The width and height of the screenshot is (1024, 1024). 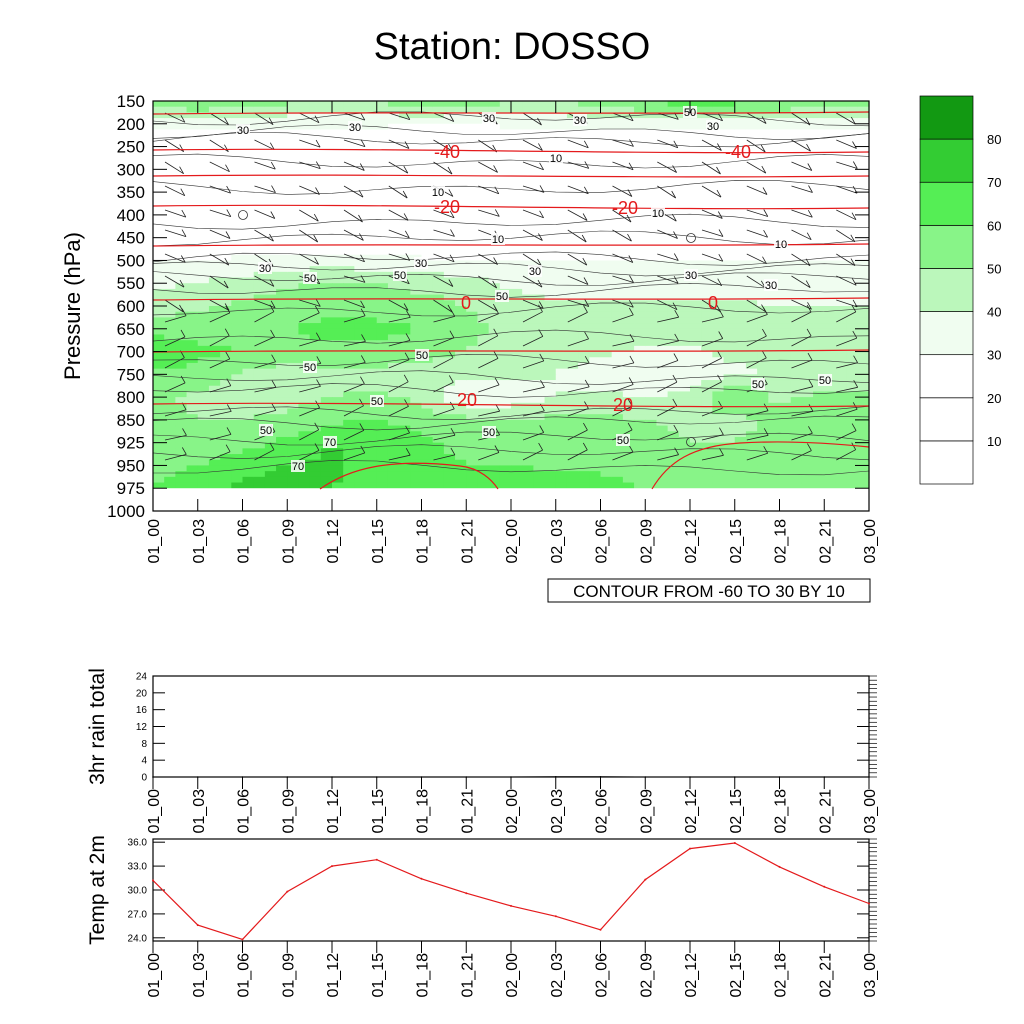 What do you see at coordinates (511, 405) in the screenshot?
I see `temperature-contour-line` at bounding box center [511, 405].